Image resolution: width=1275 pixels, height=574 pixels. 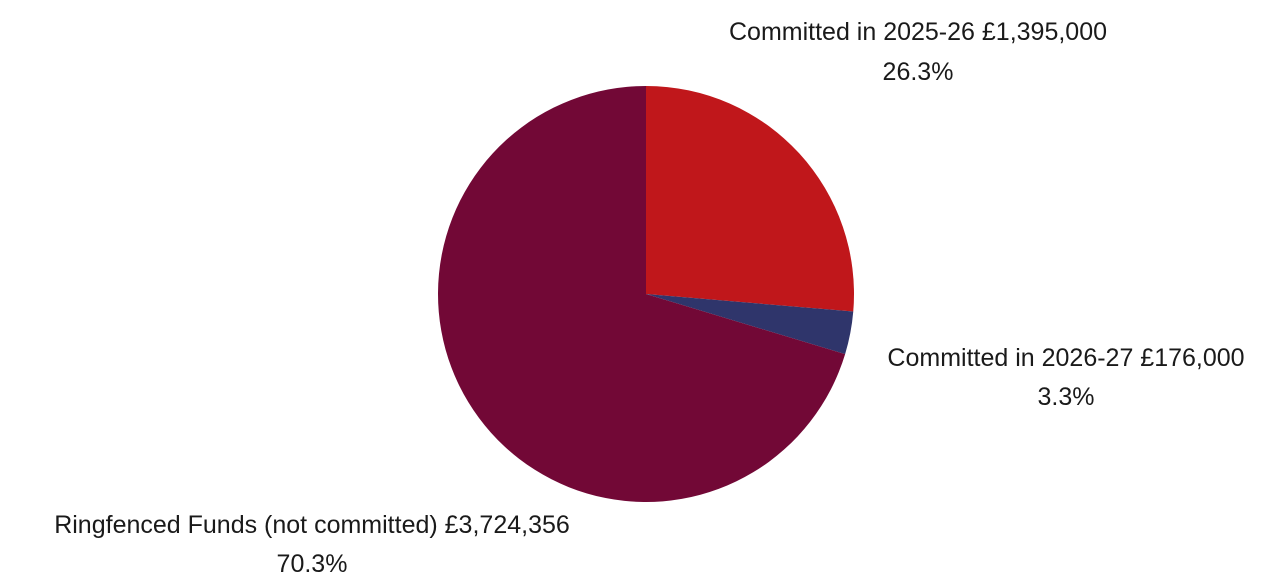 I want to click on slice-label-0: Committed in 2025-26 £1,395,000 26.3%, so click(x=918, y=52).